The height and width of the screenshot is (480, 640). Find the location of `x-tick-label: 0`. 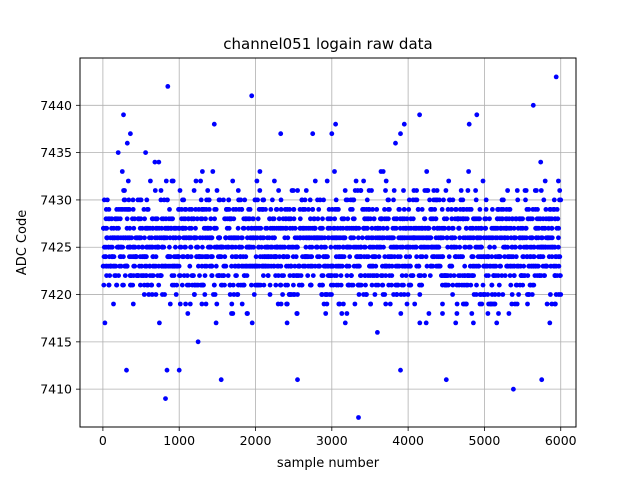

x-tick-label: 0 is located at coordinates (103, 440).